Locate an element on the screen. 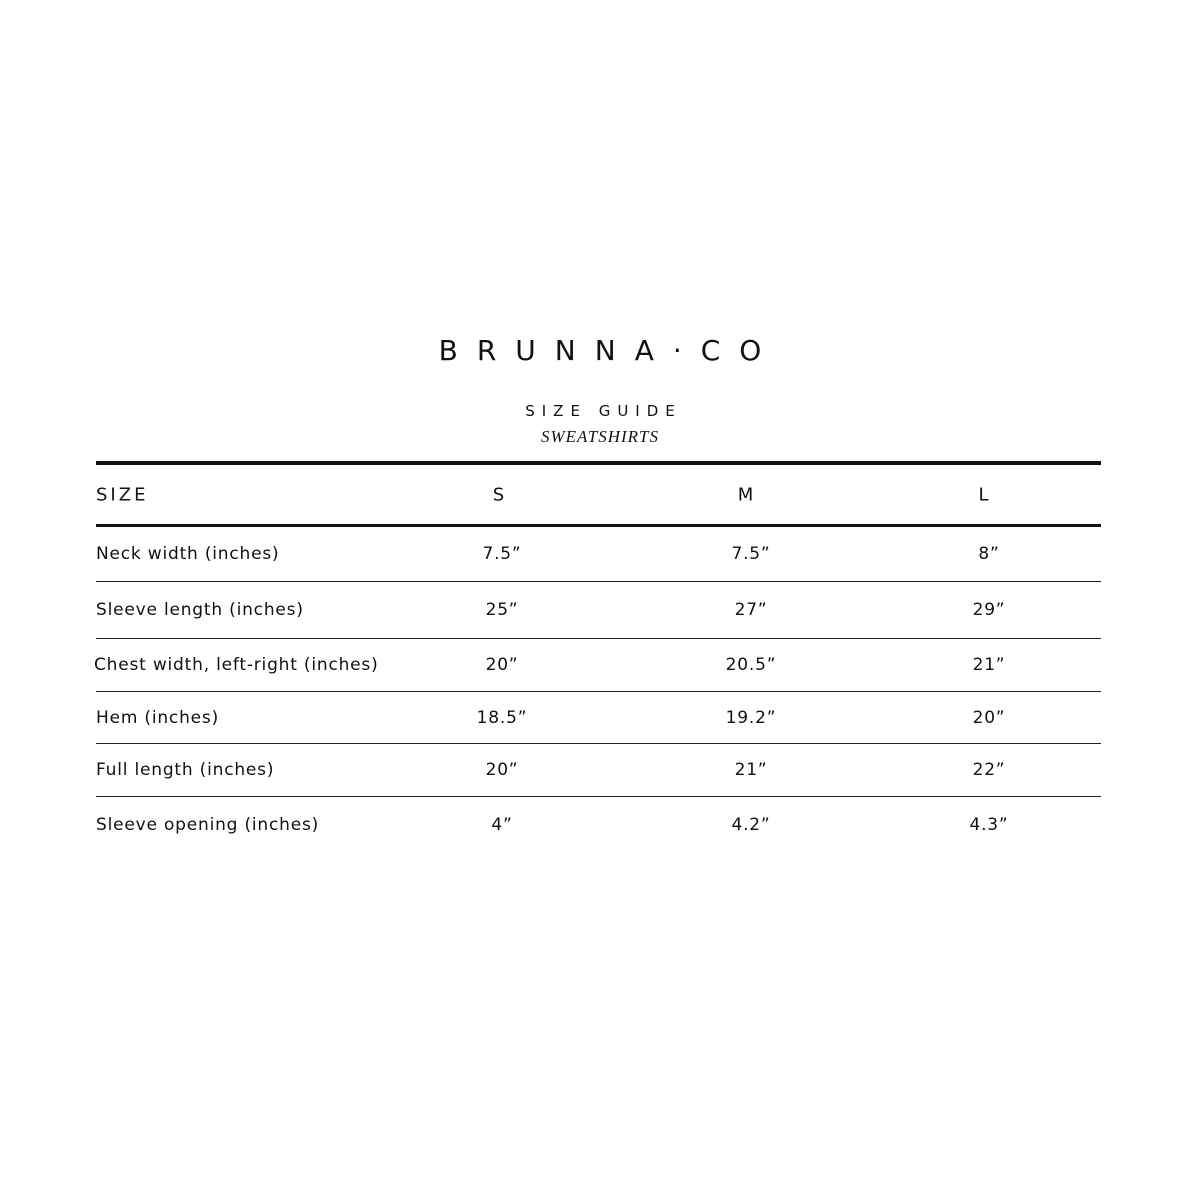 This screenshot has width=1200, height=1200. cell-m: 27” is located at coordinates (751, 610).